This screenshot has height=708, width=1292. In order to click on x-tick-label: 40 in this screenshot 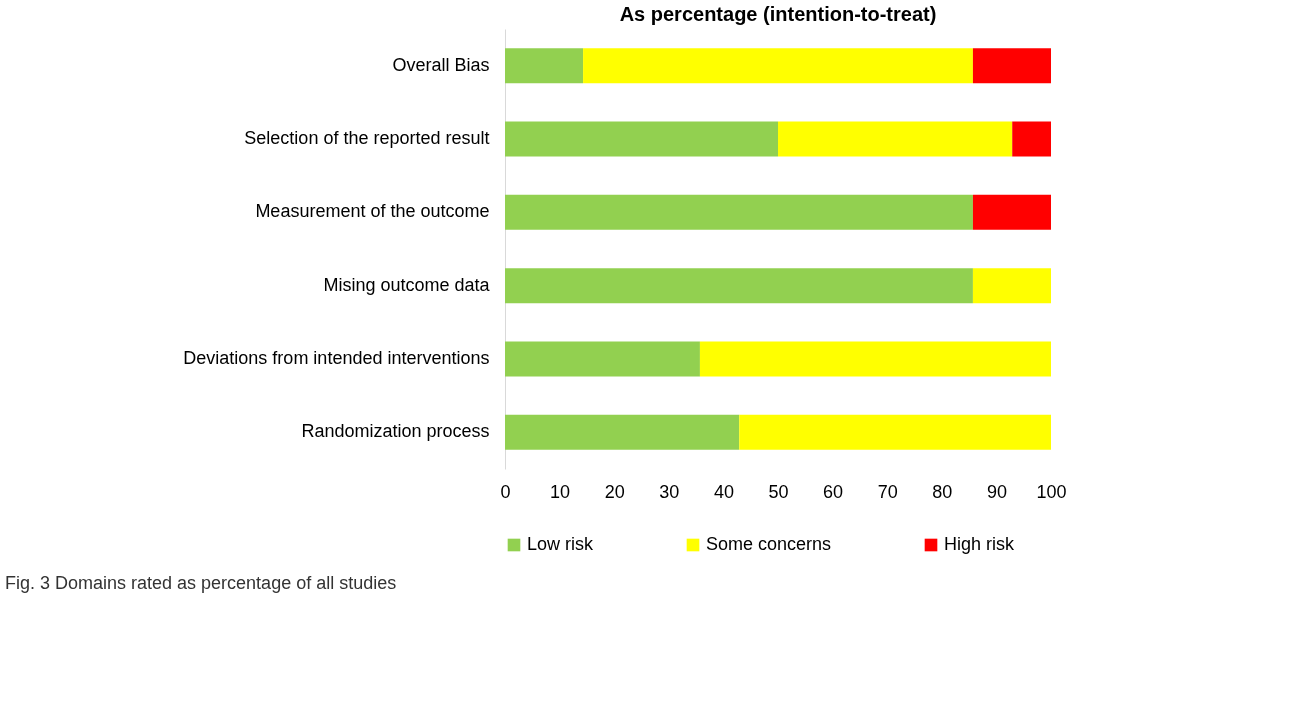, I will do `click(723, 491)`.